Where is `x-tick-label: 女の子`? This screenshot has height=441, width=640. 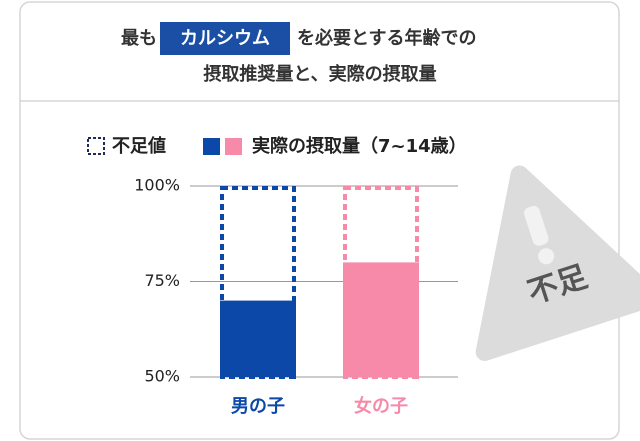
x-tick-label: 女の子 is located at coordinates (381, 406).